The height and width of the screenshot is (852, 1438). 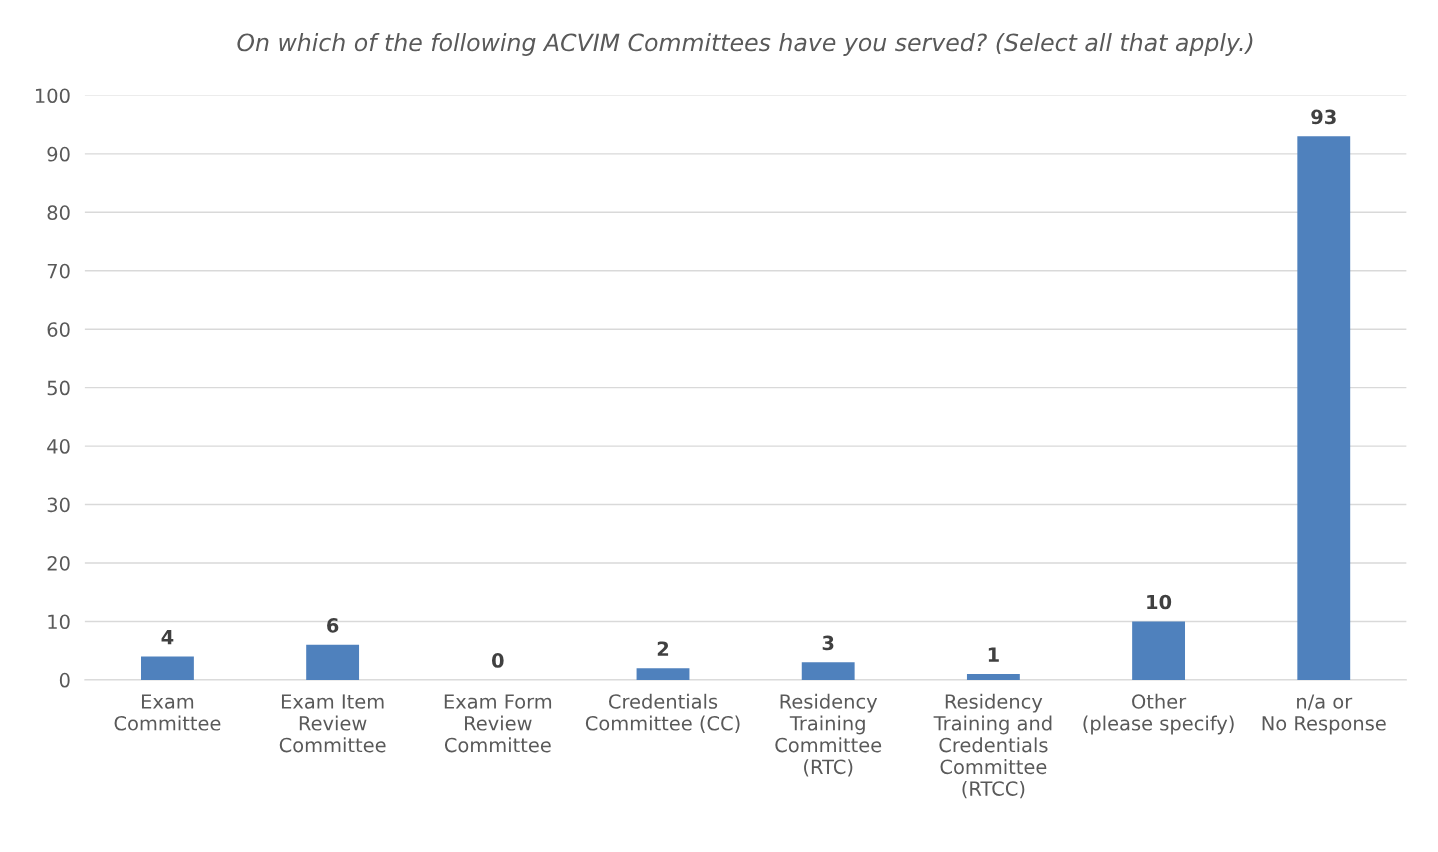 I want to click on y-tick-label: 60, so click(x=58, y=329).